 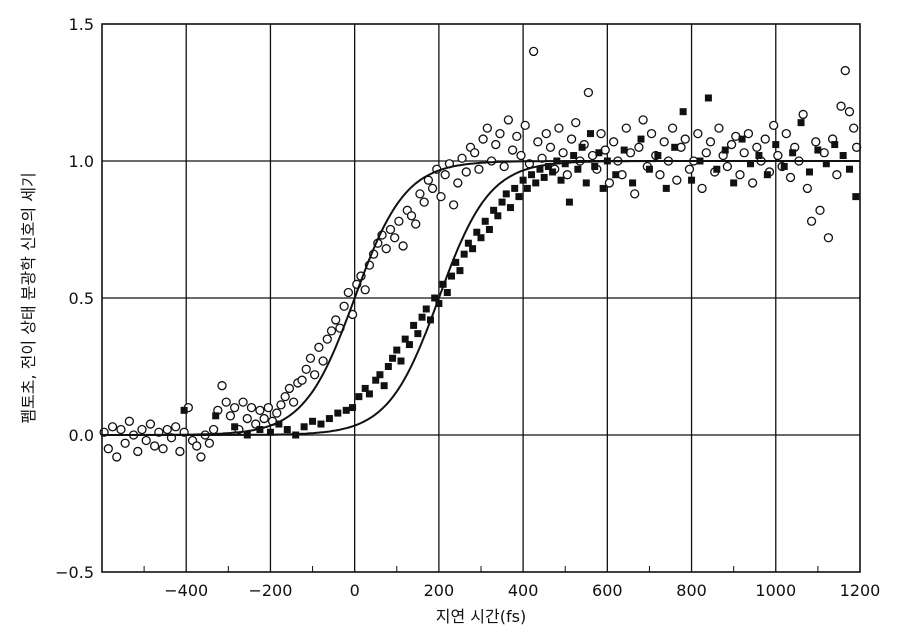 What do you see at coordinates (81, 298) in the screenshot?
I see `y-tick-label: 0.5` at bounding box center [81, 298].